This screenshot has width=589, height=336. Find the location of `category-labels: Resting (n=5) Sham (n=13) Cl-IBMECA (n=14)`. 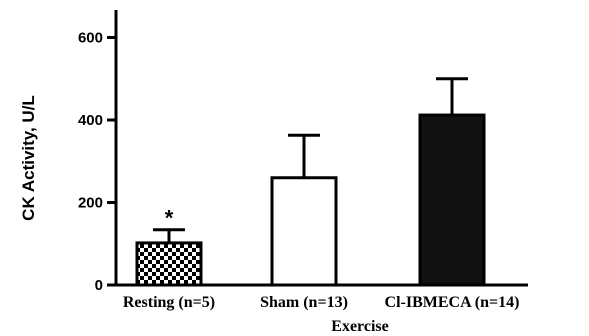

category-labels: Resting (n=5) Sham (n=13) Cl-IBMECA (n=14) is located at coordinates (321, 302).